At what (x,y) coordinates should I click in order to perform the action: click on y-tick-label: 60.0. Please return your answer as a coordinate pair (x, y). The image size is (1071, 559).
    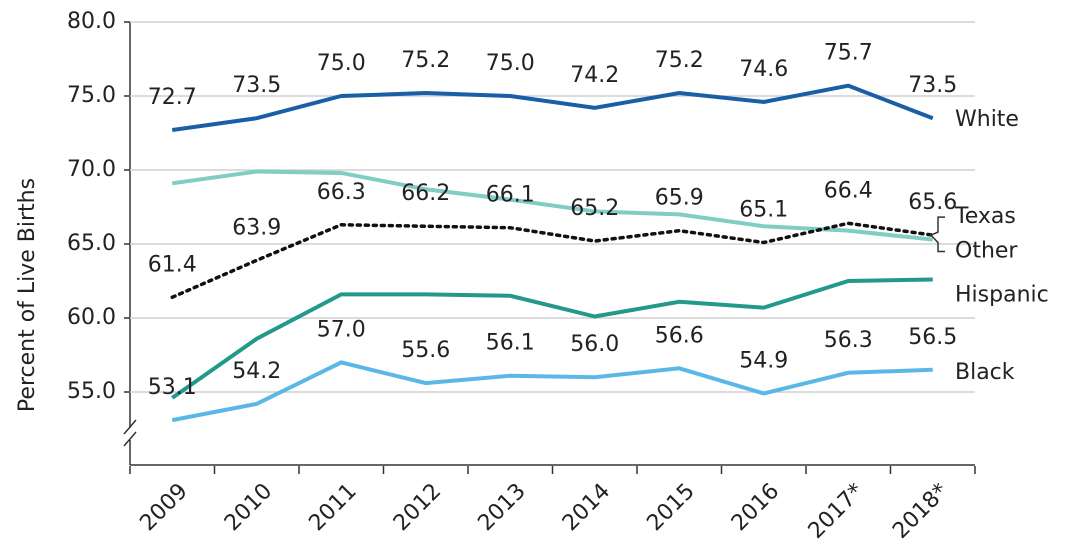
    Looking at the image, I should click on (91, 317).